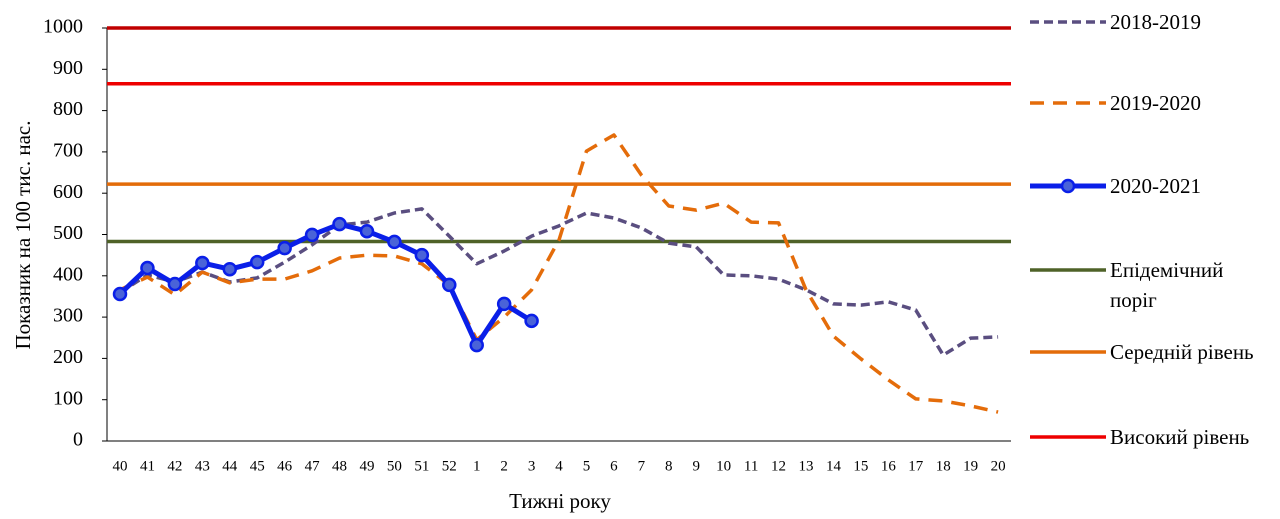  I want to click on x-tick-label: 19, so click(970, 466).